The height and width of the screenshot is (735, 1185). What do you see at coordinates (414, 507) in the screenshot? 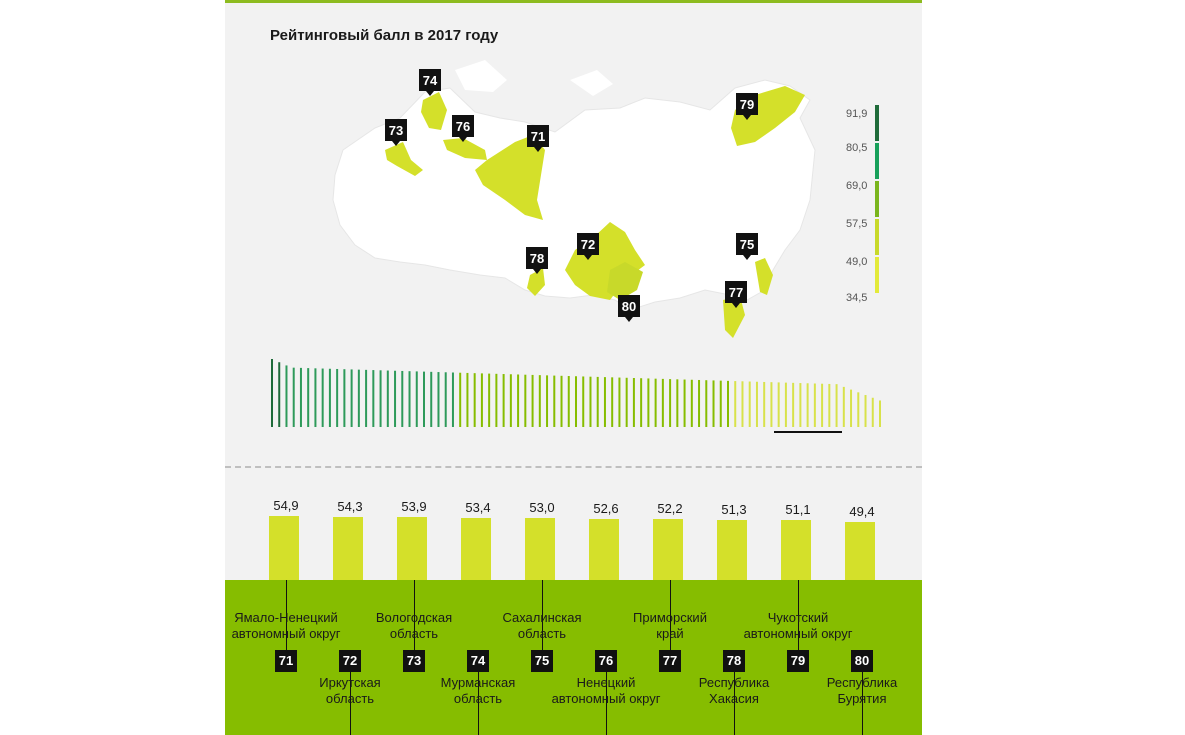
I see `bar-value-label: 53,9` at bounding box center [414, 507].